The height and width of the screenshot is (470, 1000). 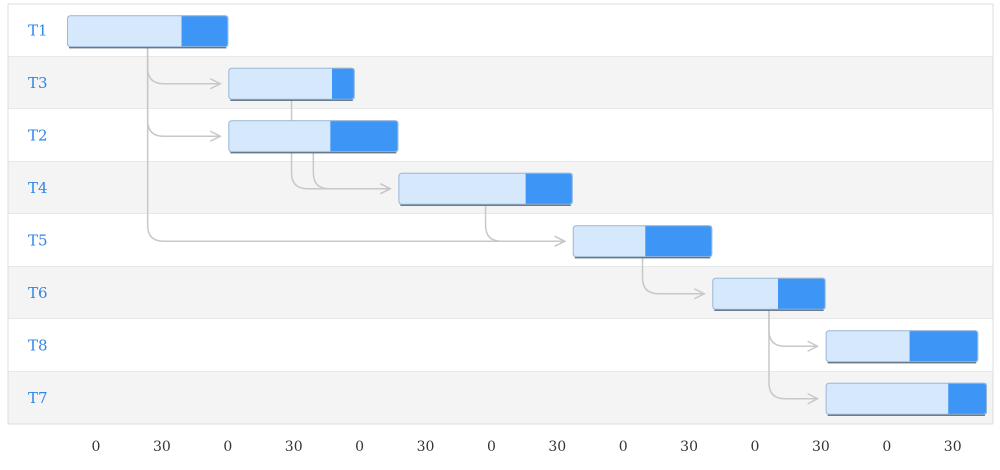 I want to click on task-label-t6: T6, so click(x=38, y=293).